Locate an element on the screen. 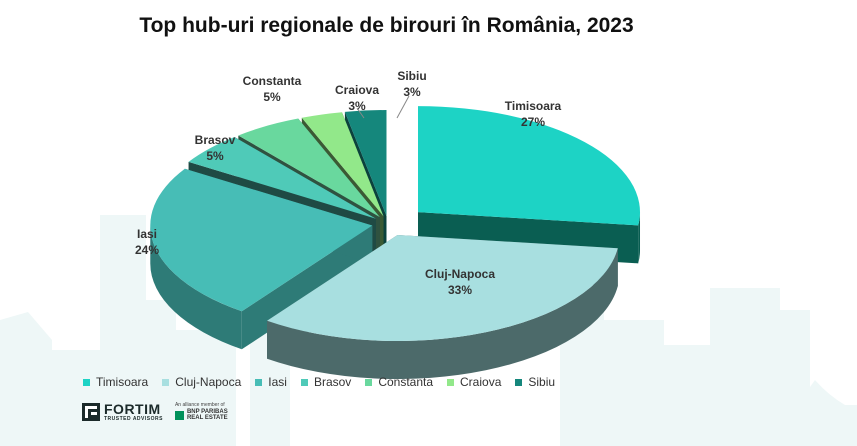  partner-name-line2: REAL ESTATE is located at coordinates (207, 418).